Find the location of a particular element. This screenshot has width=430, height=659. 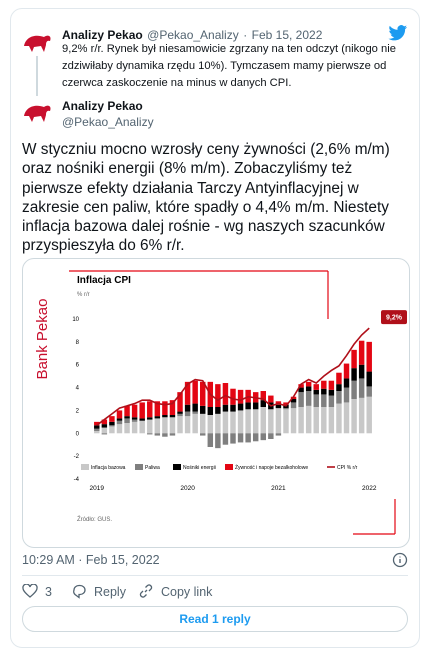

chart-title: Inflacja CPI is located at coordinates (104, 280).